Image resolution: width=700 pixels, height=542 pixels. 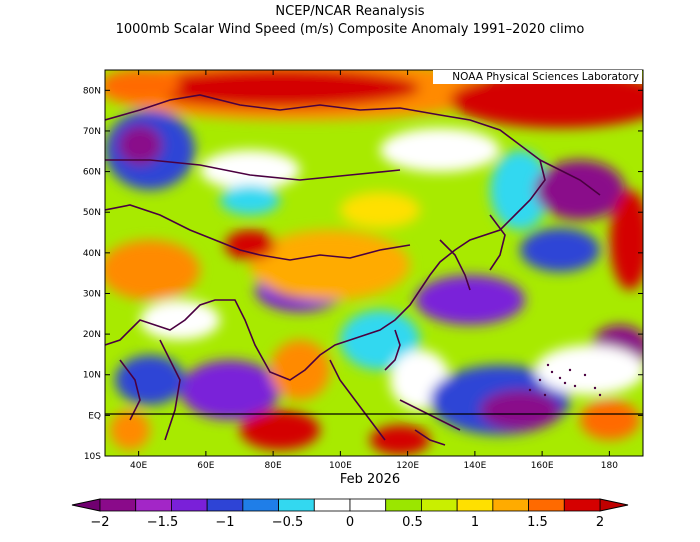 I want to click on lat-tick-label: 50N, so click(x=92, y=213).